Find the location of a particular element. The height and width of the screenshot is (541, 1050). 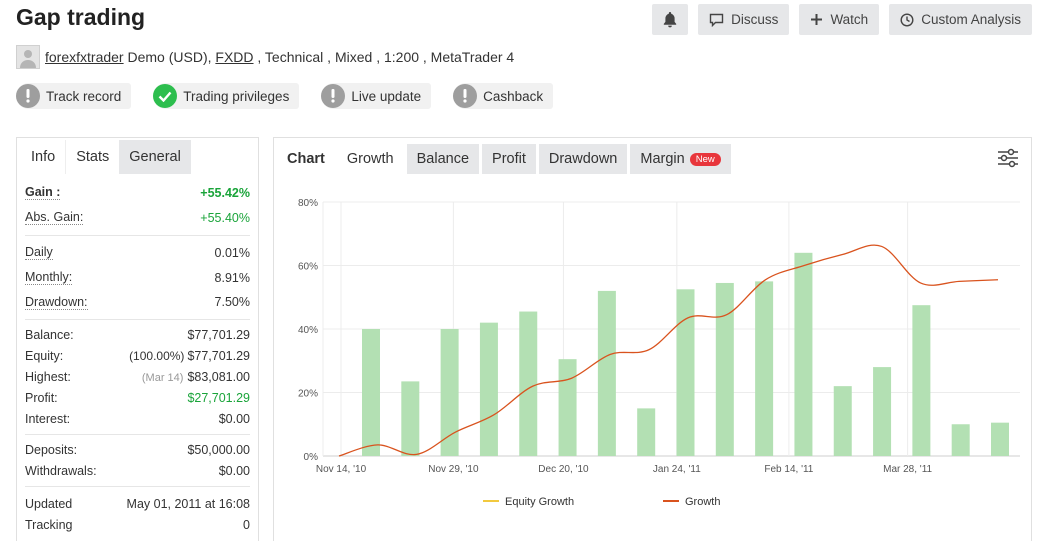

stat-highest: Highest: (Mar 14) $83,081.00 is located at coordinates (137, 376).